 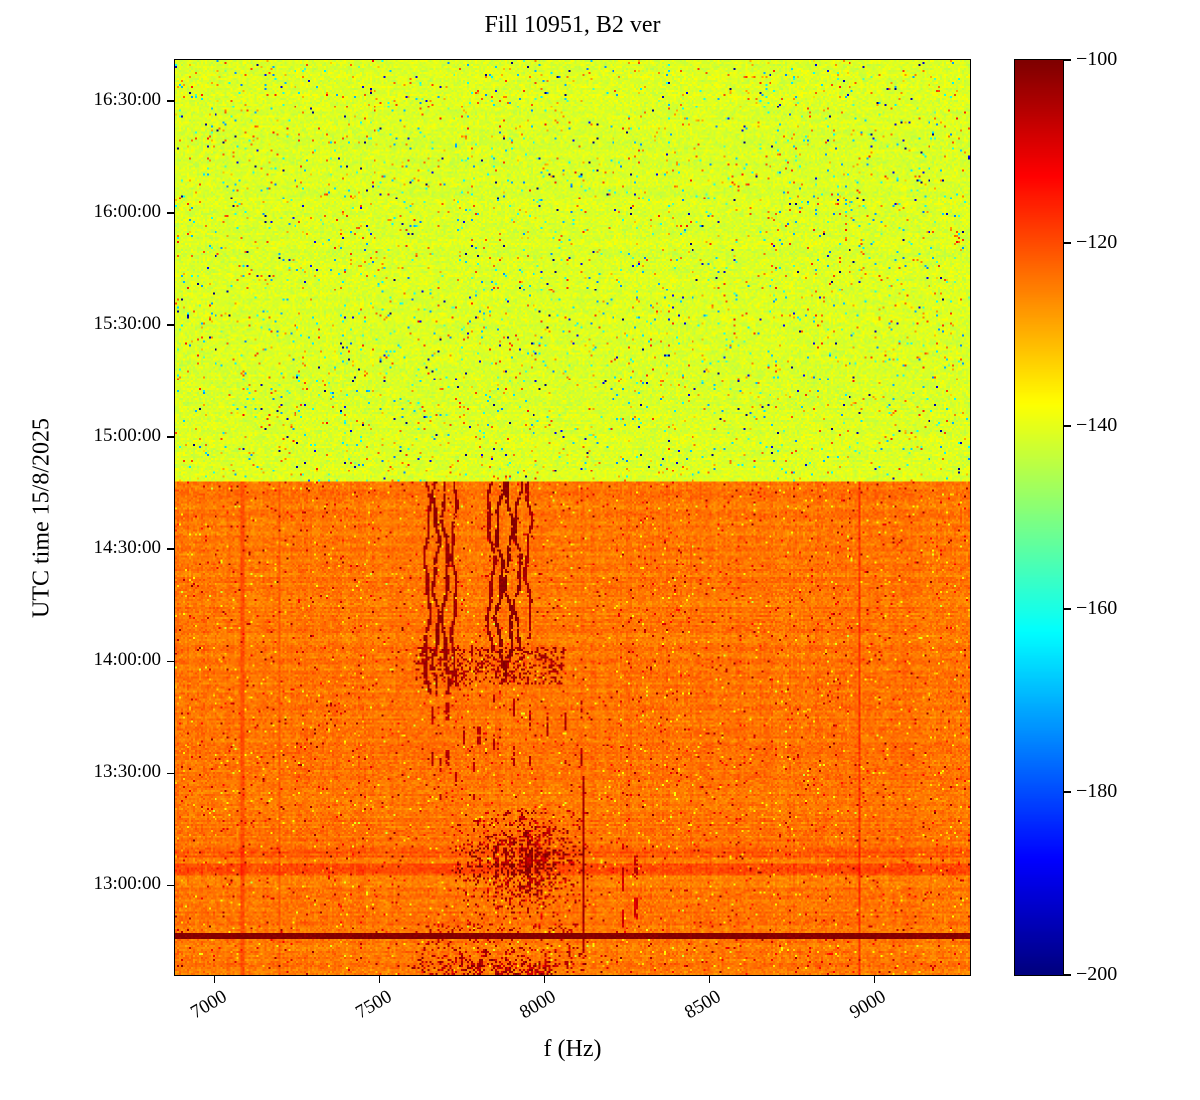 I want to click on colorbar-tick-label: −160, so click(x=1097, y=608).